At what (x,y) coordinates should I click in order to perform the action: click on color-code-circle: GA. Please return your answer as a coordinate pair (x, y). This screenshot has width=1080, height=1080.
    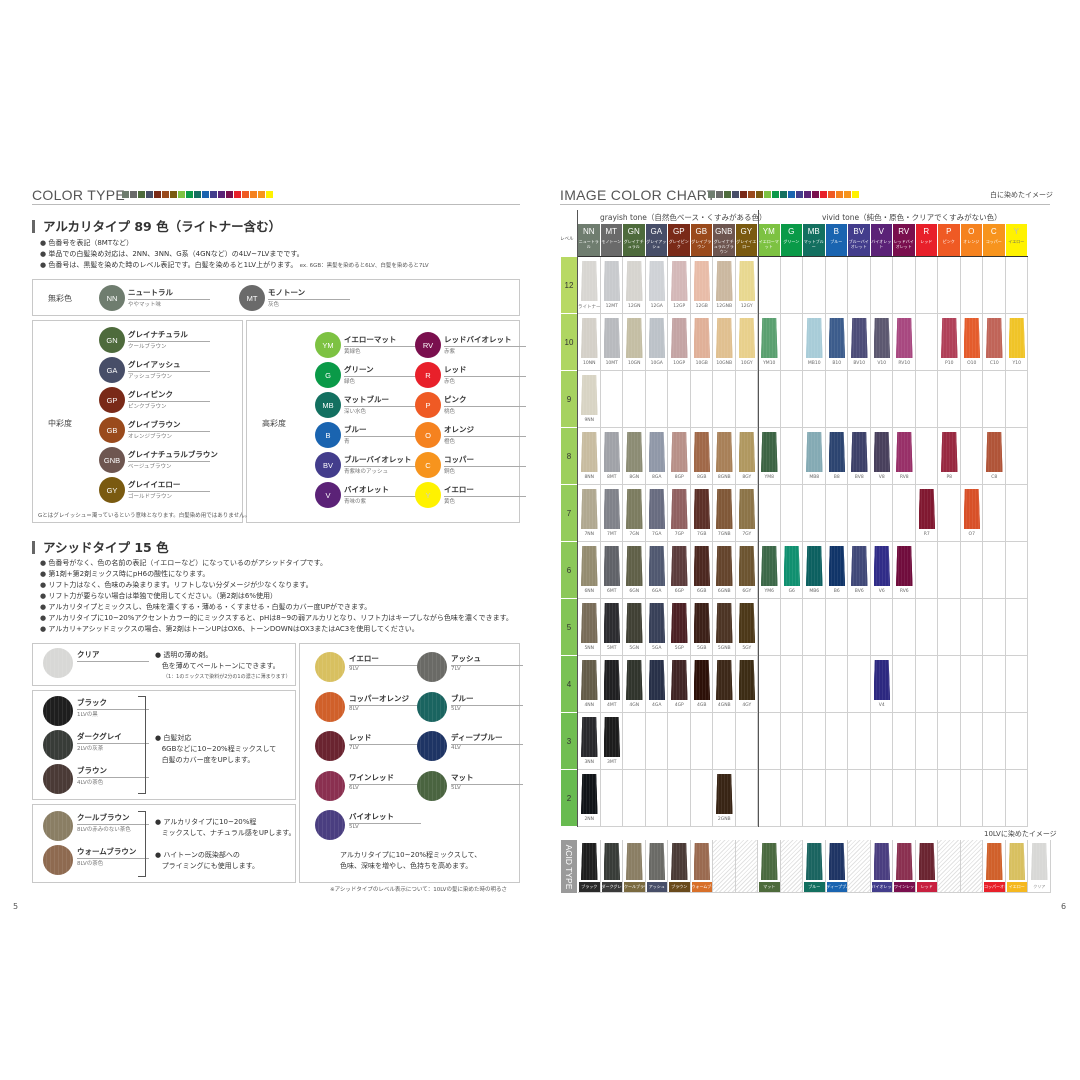
    Looking at the image, I should click on (112, 370).